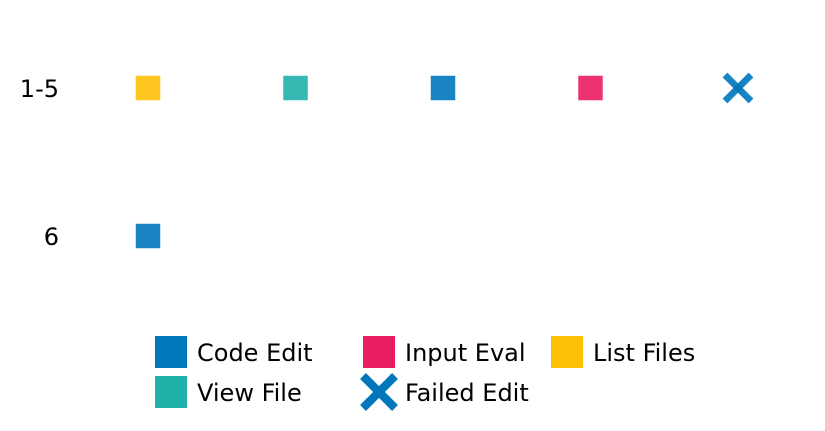  Describe the element at coordinates (379, 352) in the screenshot. I see `legend-marker-input-eval` at that location.